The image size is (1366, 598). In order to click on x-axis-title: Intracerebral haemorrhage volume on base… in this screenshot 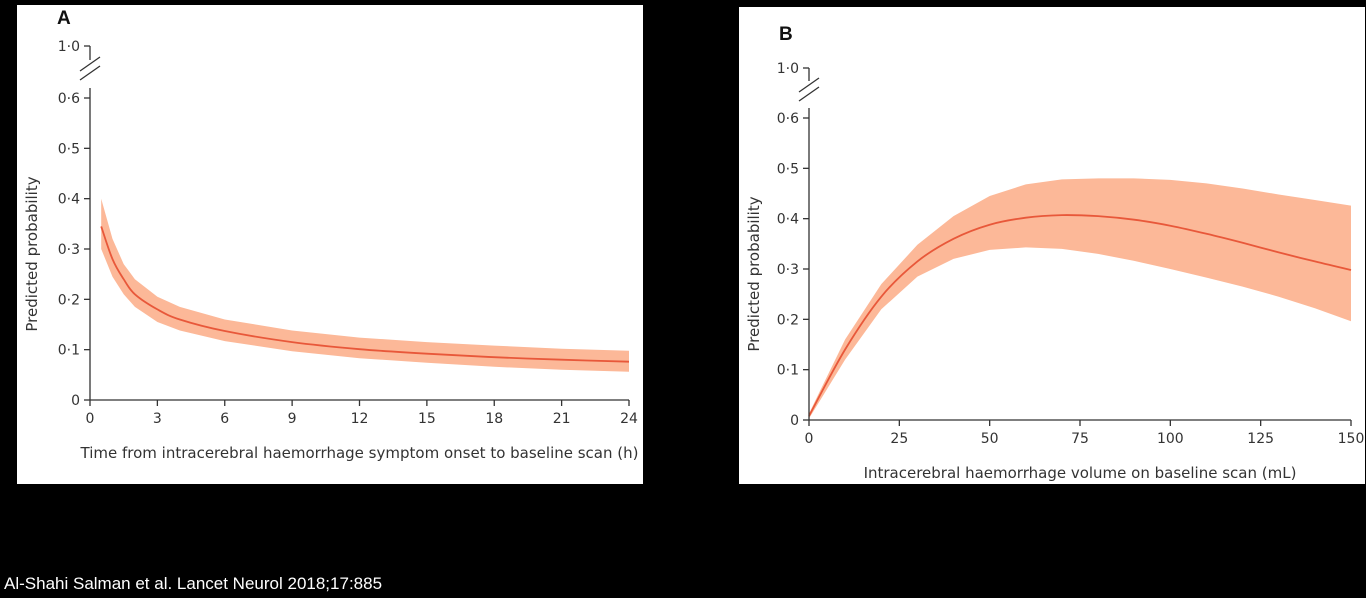, I will do `click(1080, 473)`.